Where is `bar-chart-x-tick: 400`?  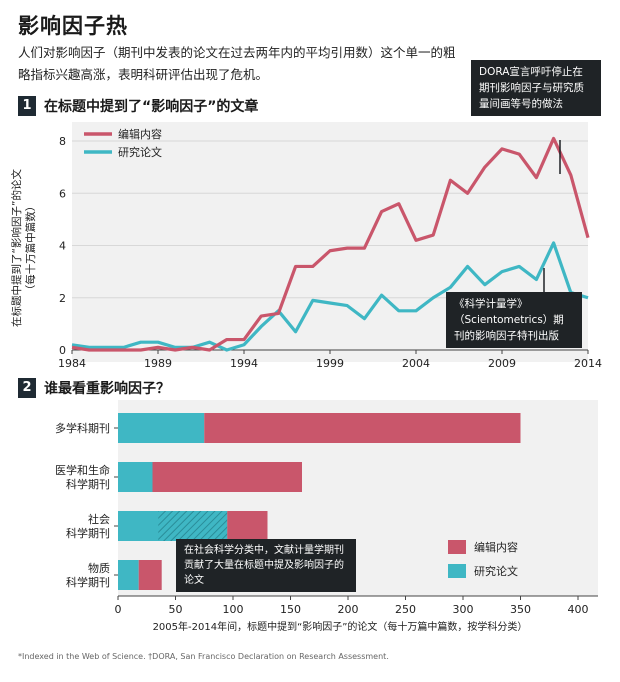
bar-chart-x-tick: 400 is located at coordinates (578, 609).